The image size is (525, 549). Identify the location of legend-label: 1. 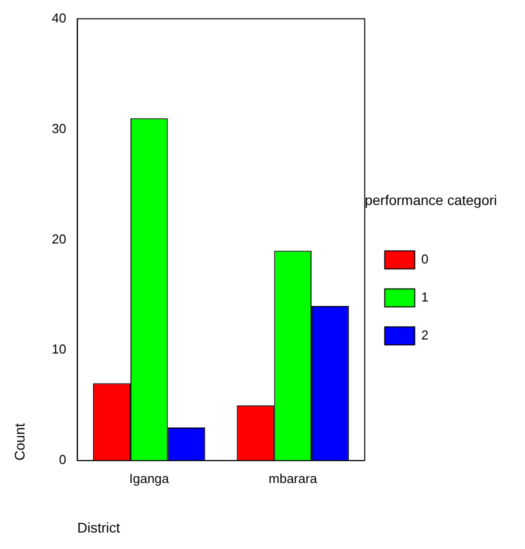
(424, 296).